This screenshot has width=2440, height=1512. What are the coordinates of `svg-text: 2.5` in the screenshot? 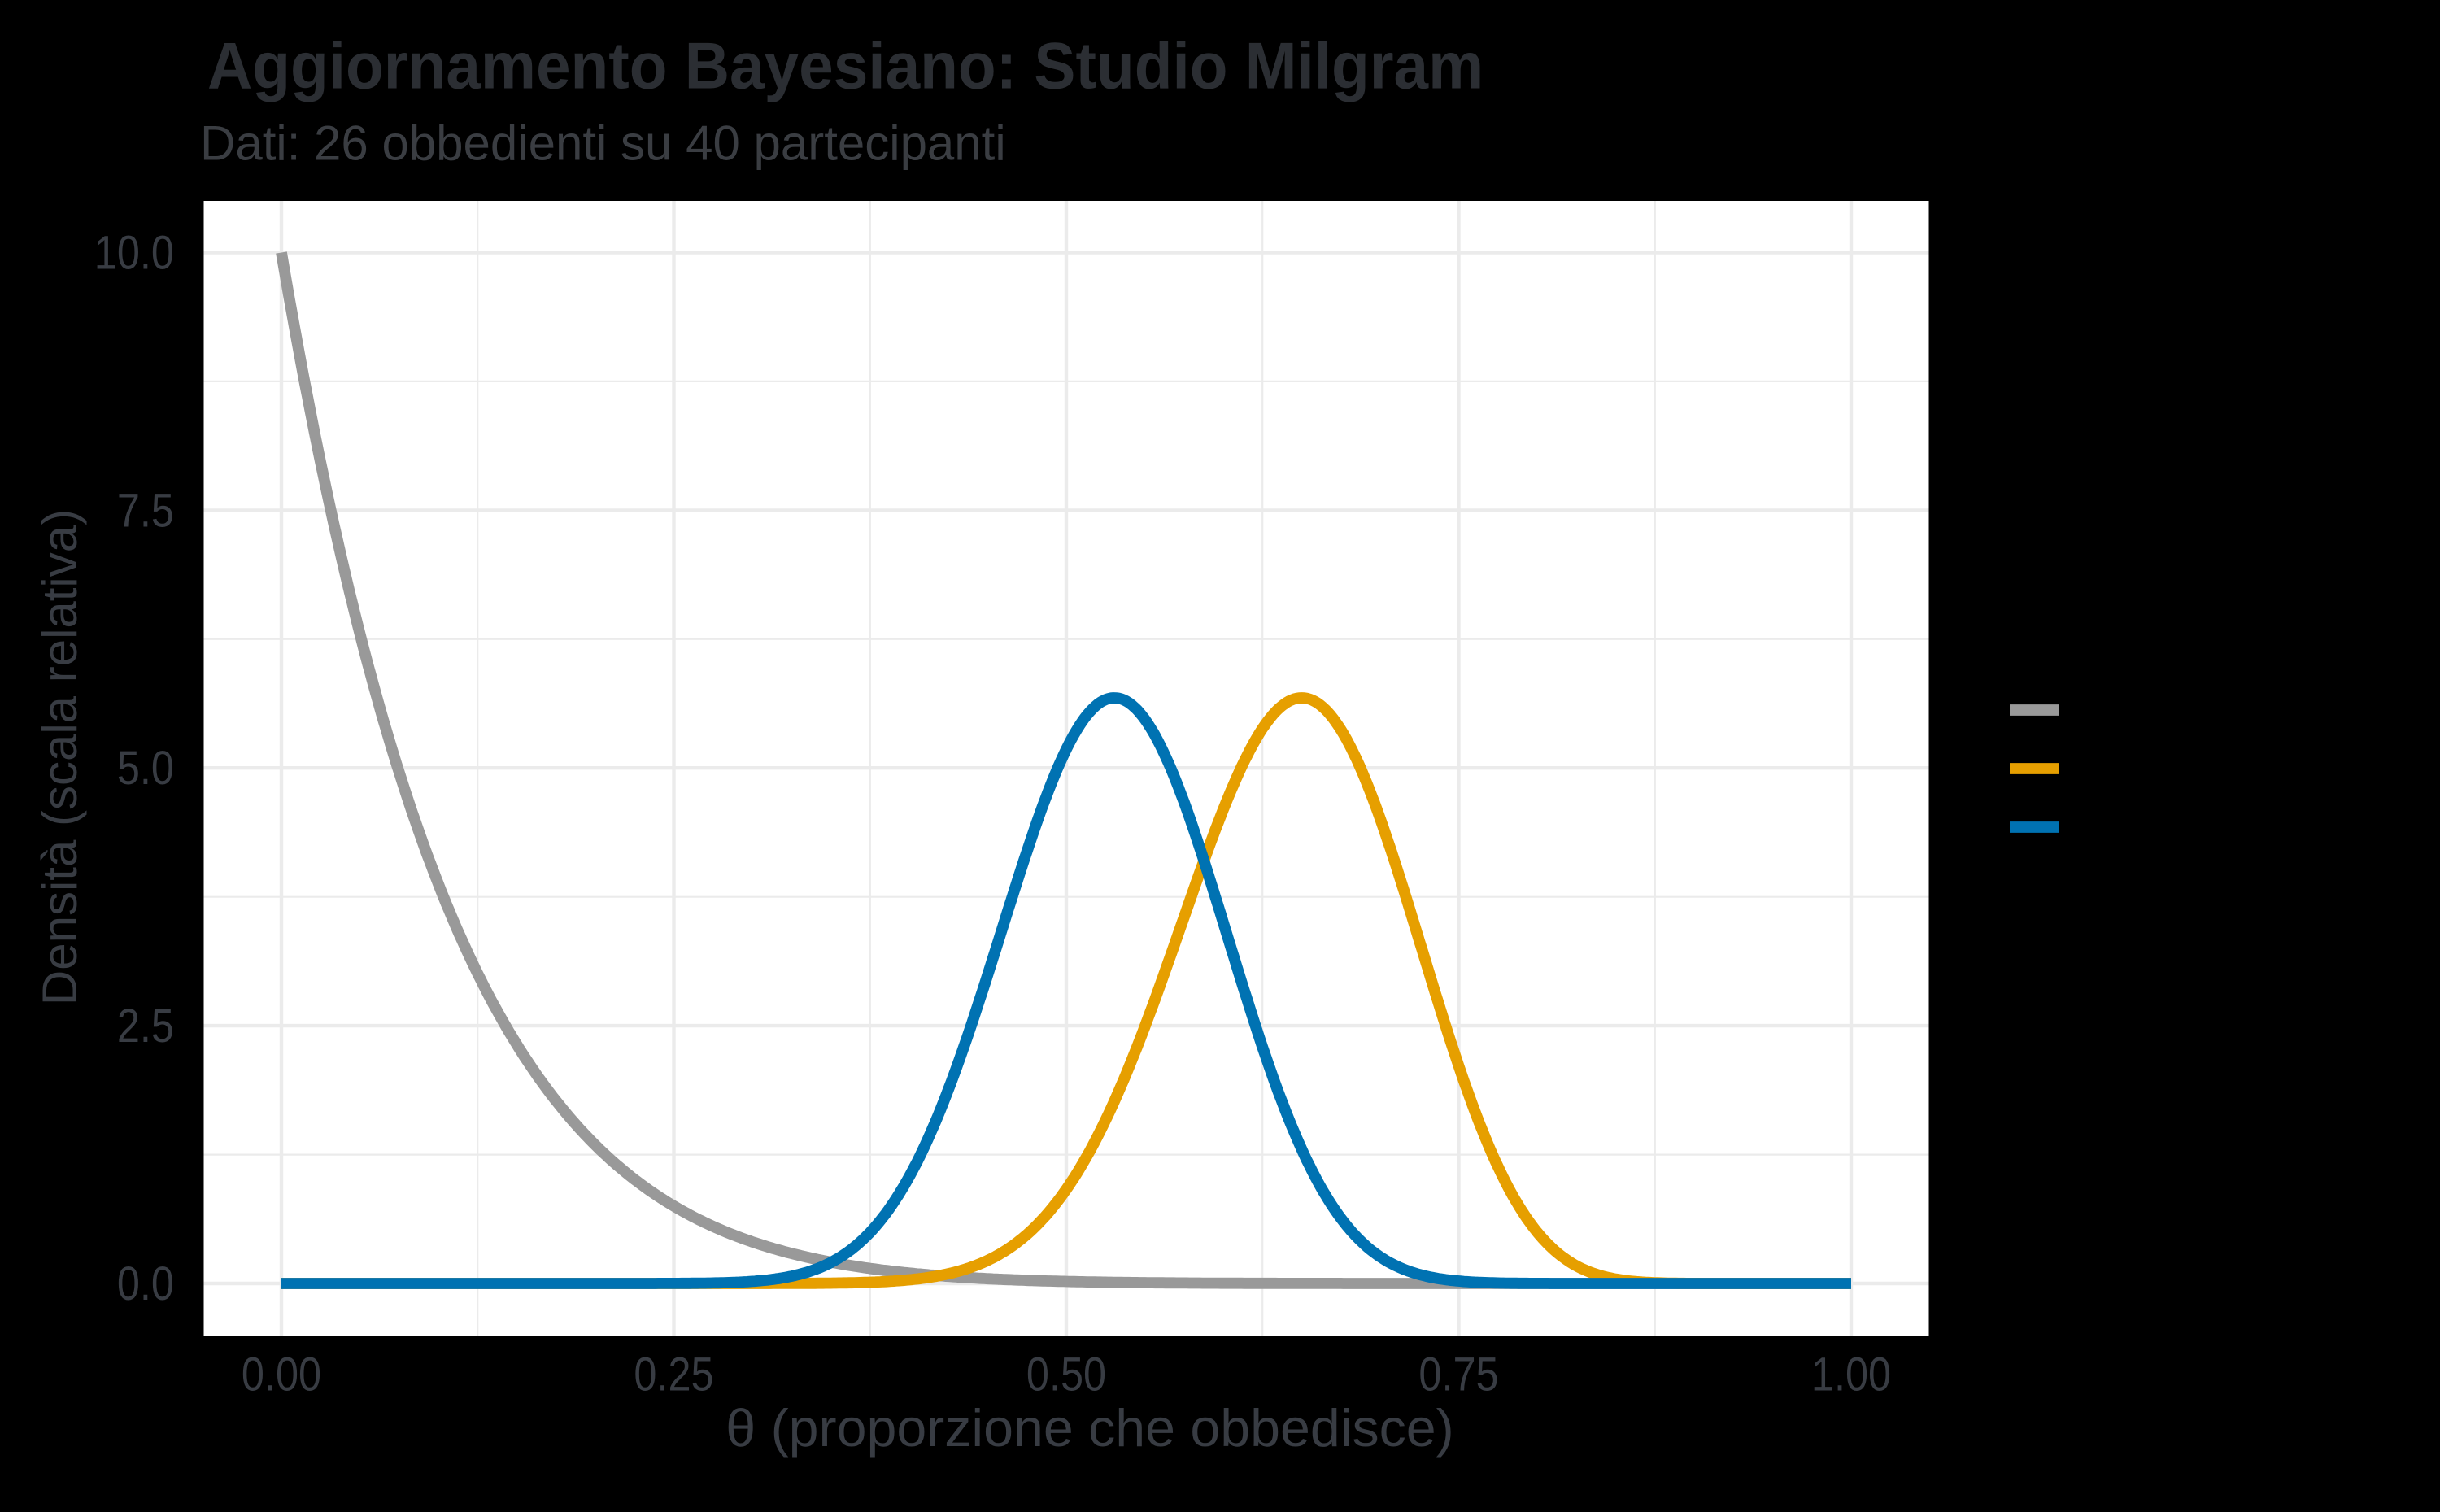 It's located at (145, 1026).